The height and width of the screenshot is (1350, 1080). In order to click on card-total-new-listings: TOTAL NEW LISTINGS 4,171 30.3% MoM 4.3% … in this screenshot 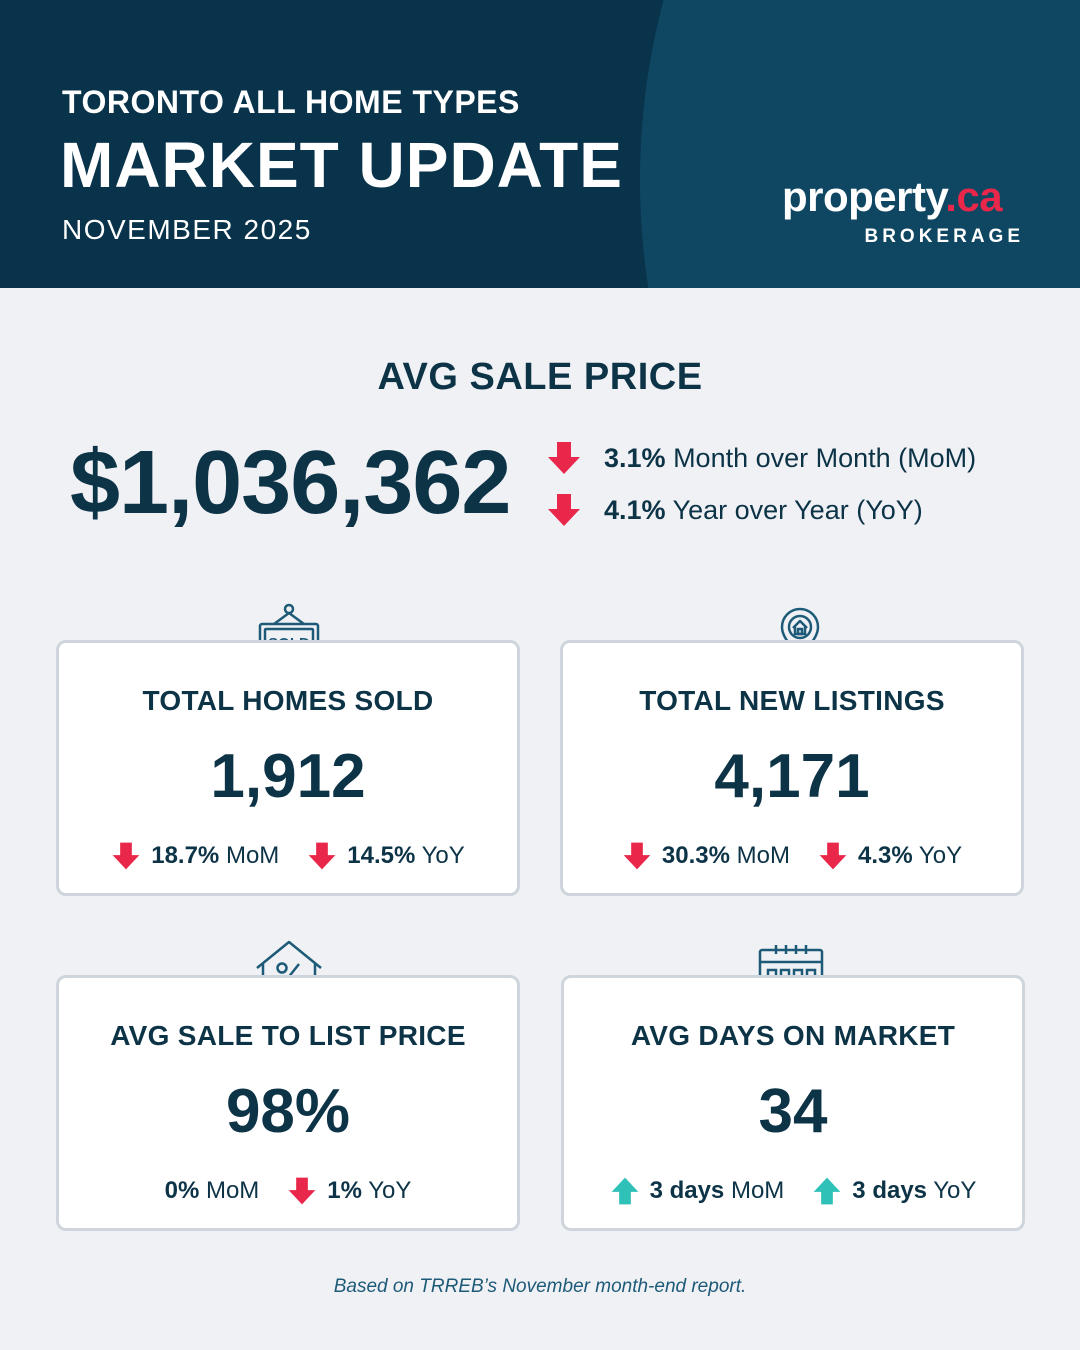, I will do `click(792, 768)`.